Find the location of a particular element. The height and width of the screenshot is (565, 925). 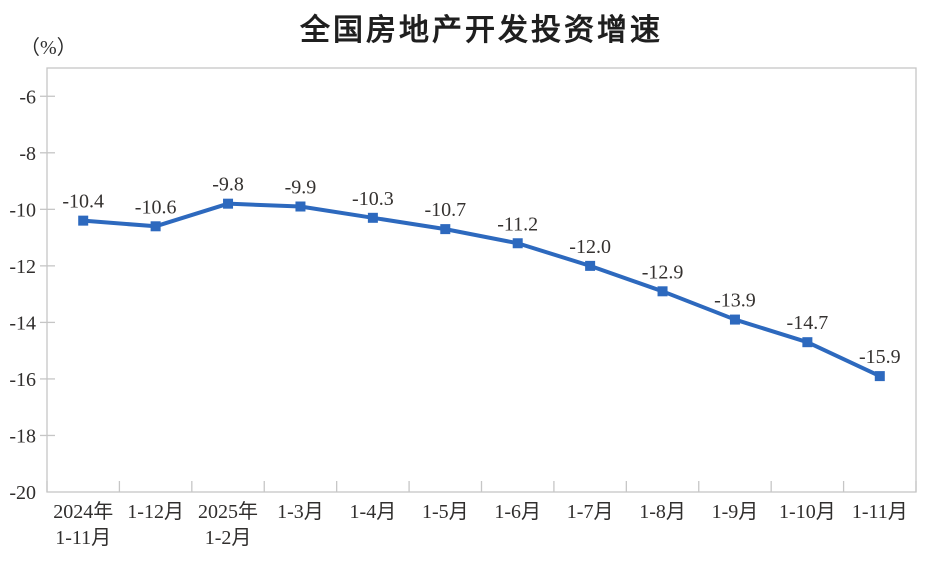

y-axis-tick-label: -12 is located at coordinates (22, 267).